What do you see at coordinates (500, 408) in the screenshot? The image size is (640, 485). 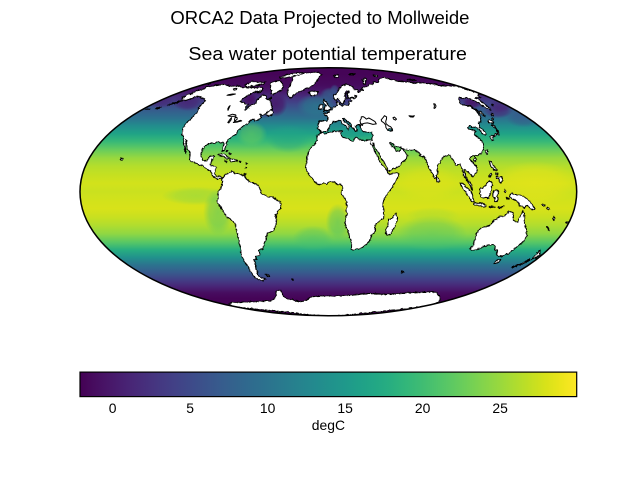 I see `svg-text: 25` at bounding box center [500, 408].